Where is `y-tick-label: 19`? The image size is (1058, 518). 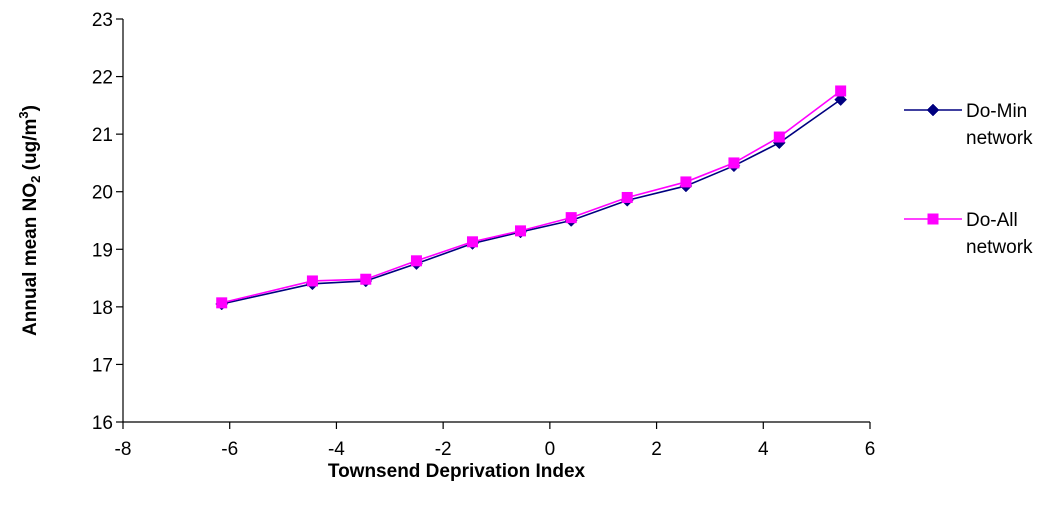 y-tick-label: 19 is located at coordinates (102, 250).